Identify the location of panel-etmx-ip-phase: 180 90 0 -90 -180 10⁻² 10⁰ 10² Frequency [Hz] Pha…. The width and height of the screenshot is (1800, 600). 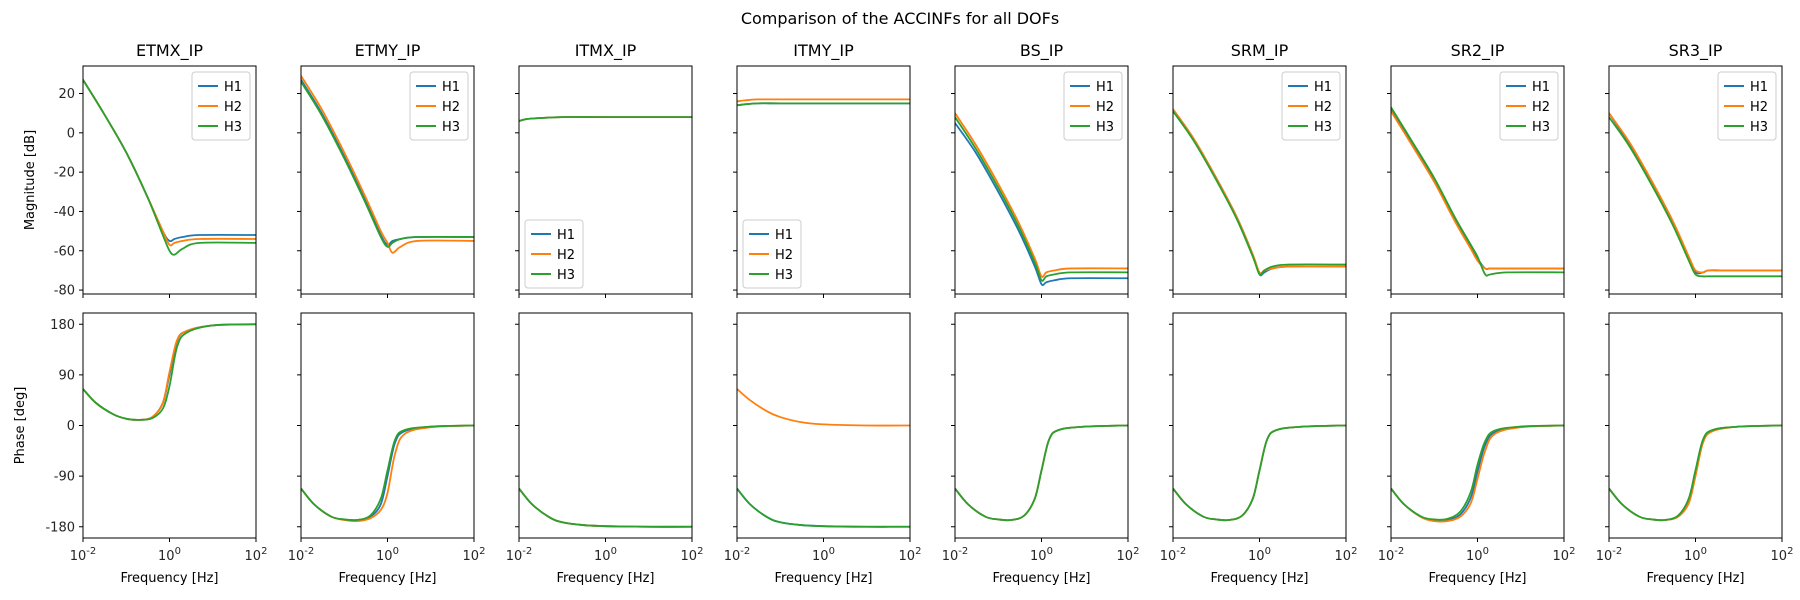
(140, 449).